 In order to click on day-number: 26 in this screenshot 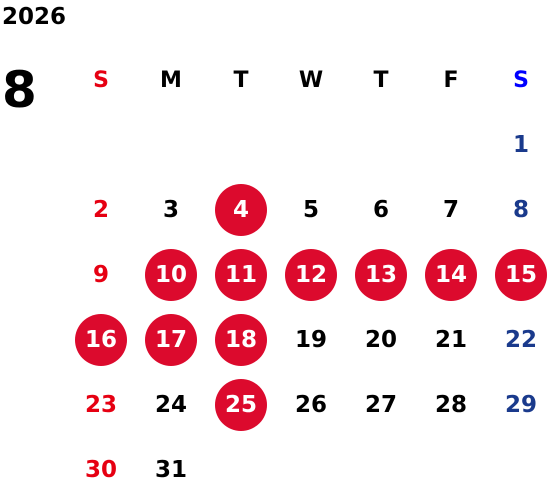, I will do `click(310, 404)`.